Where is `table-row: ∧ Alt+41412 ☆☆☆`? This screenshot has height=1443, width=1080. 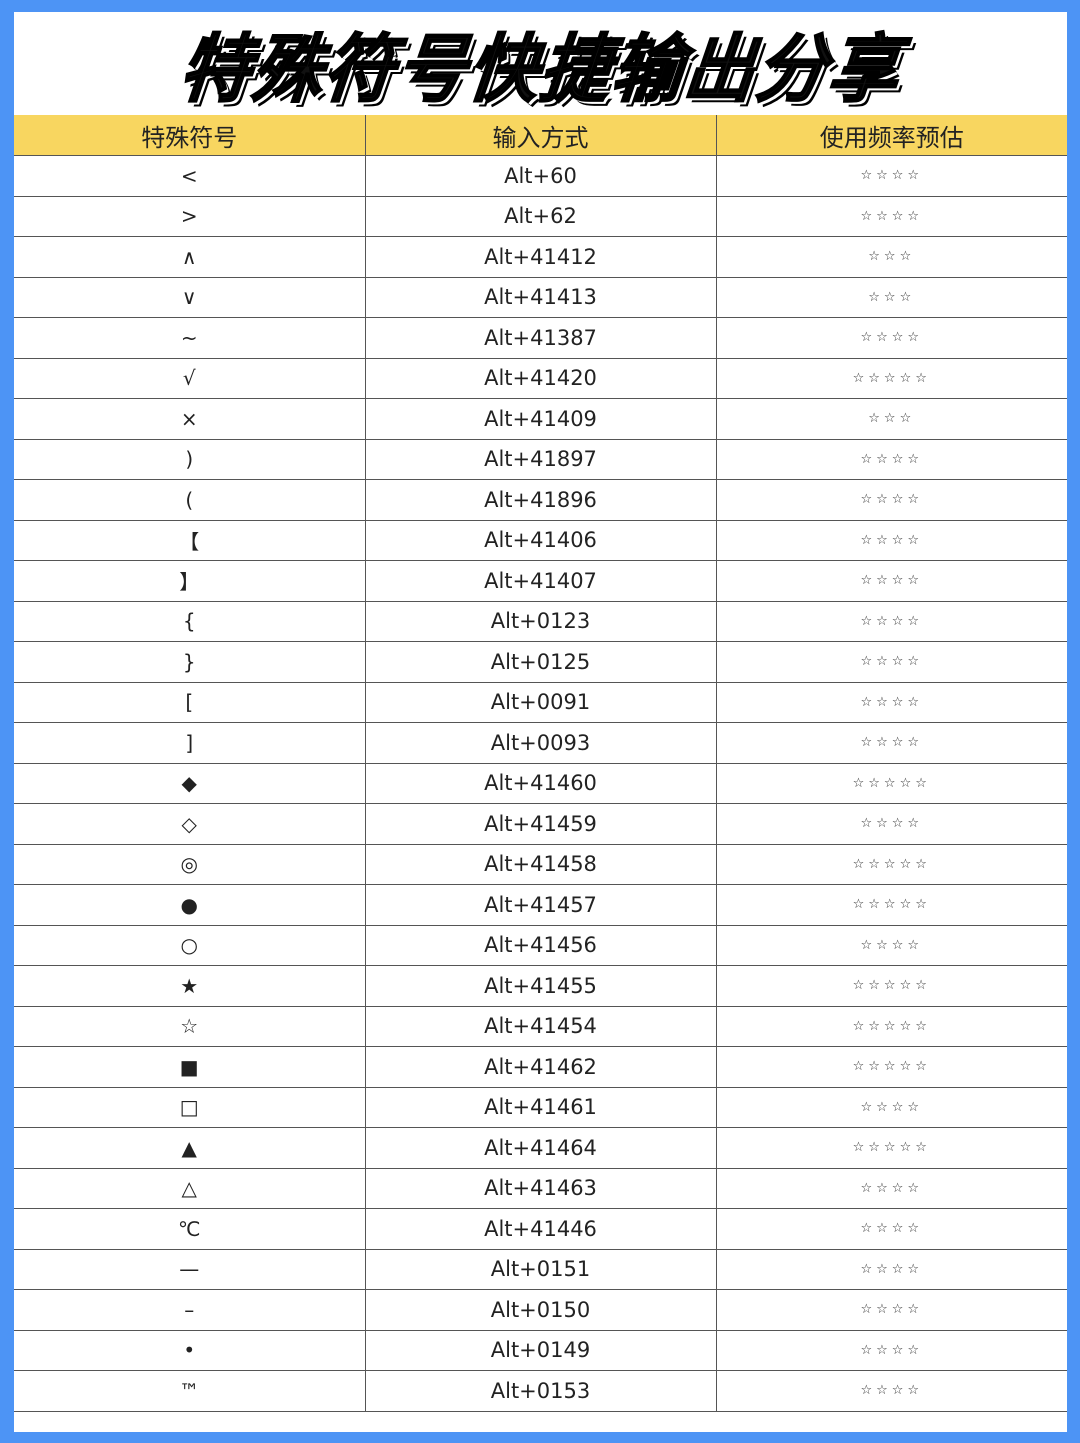
table-row: ∧ Alt+41412 ☆☆☆ is located at coordinates (540, 257).